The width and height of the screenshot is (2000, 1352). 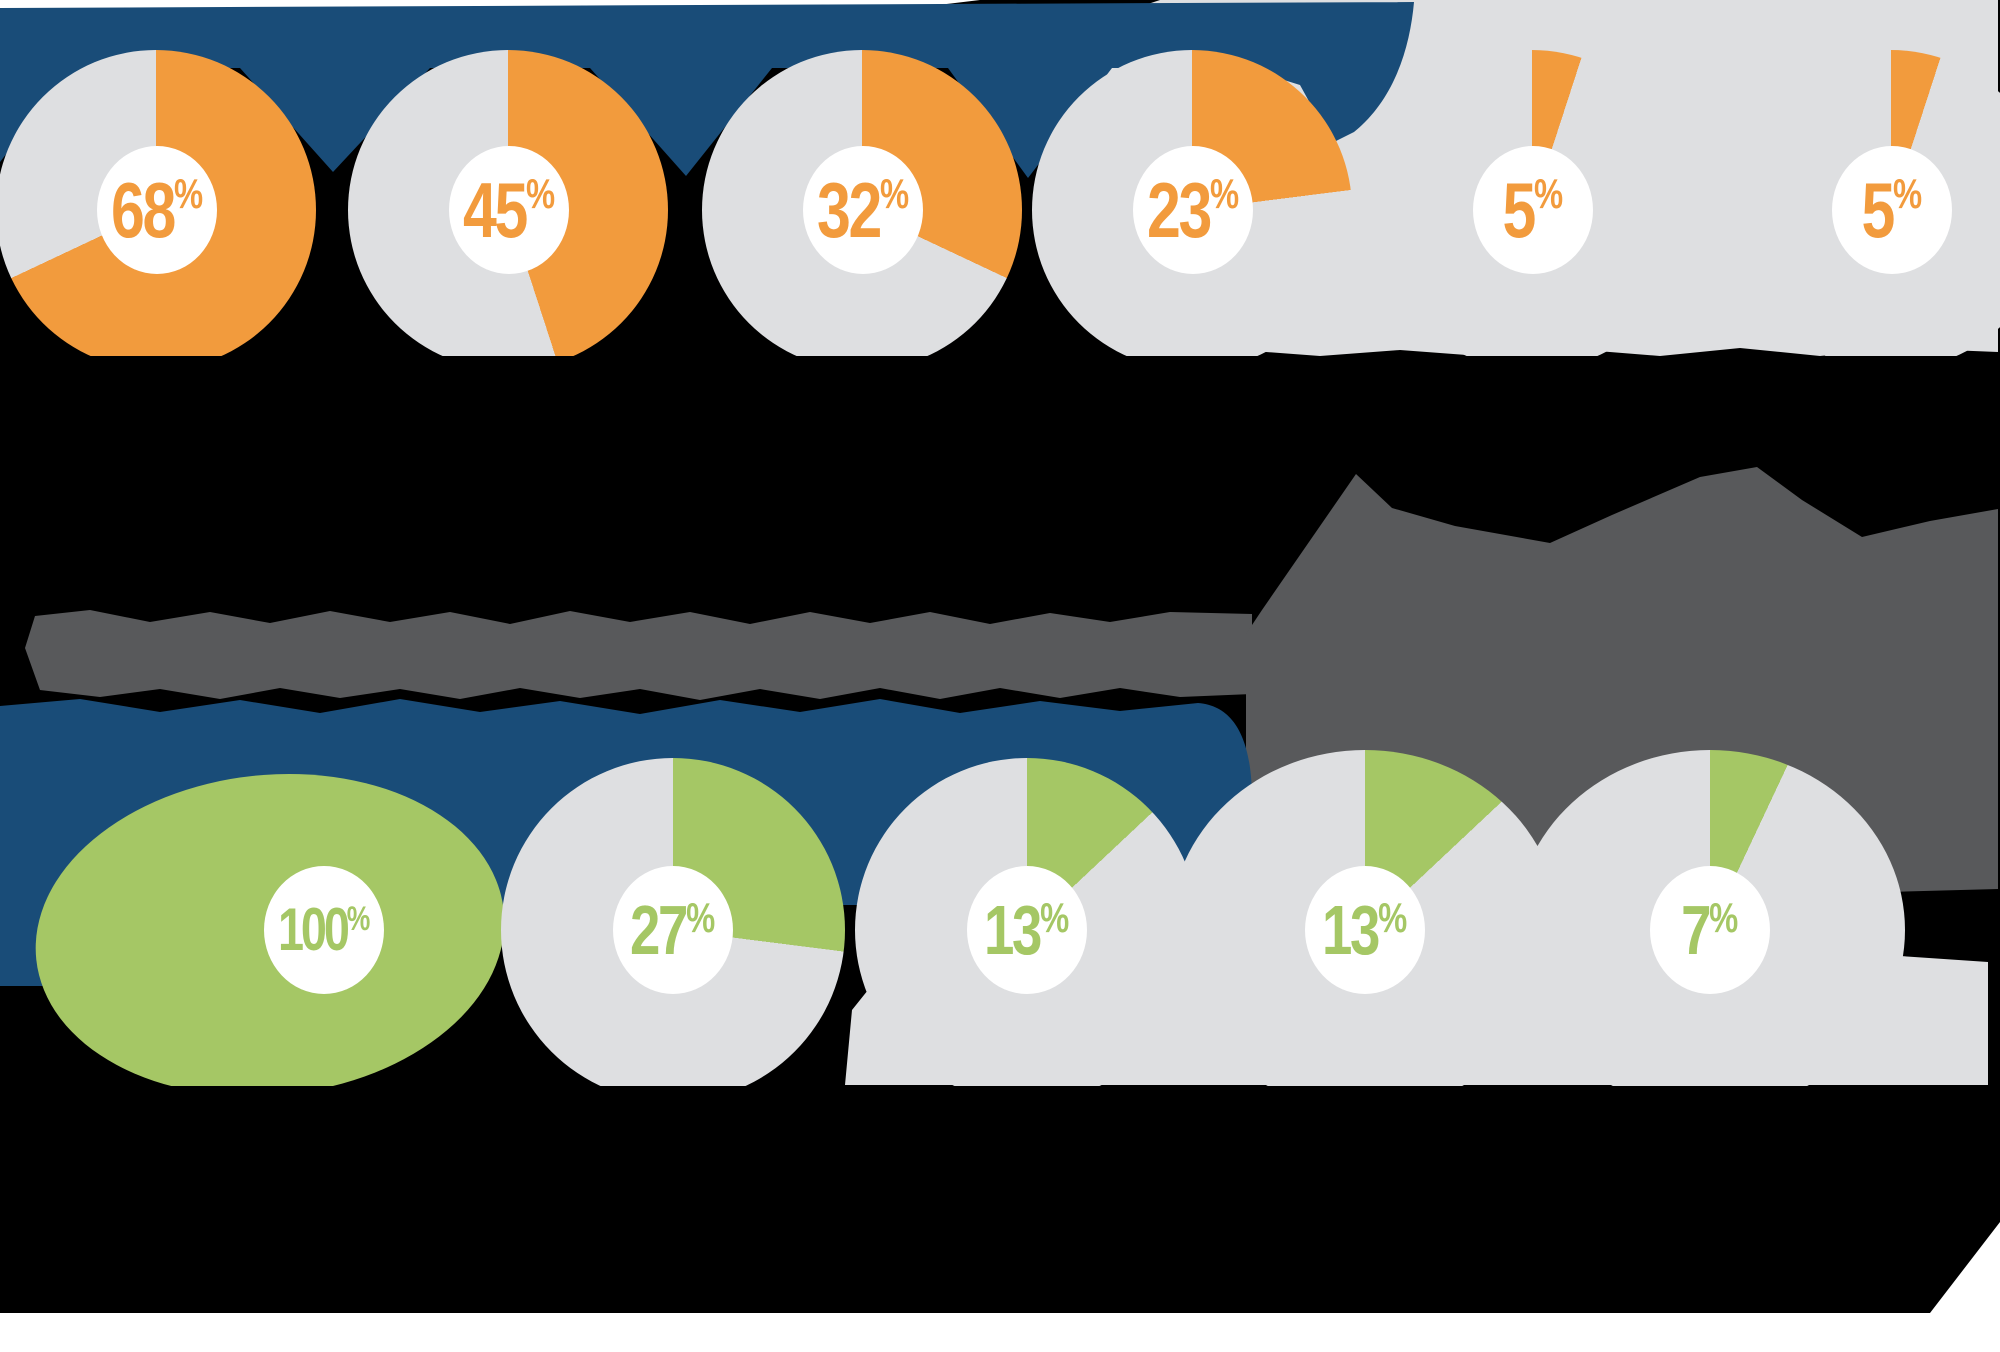 I want to click on badge-45pct: 45%, so click(x=509, y=210).